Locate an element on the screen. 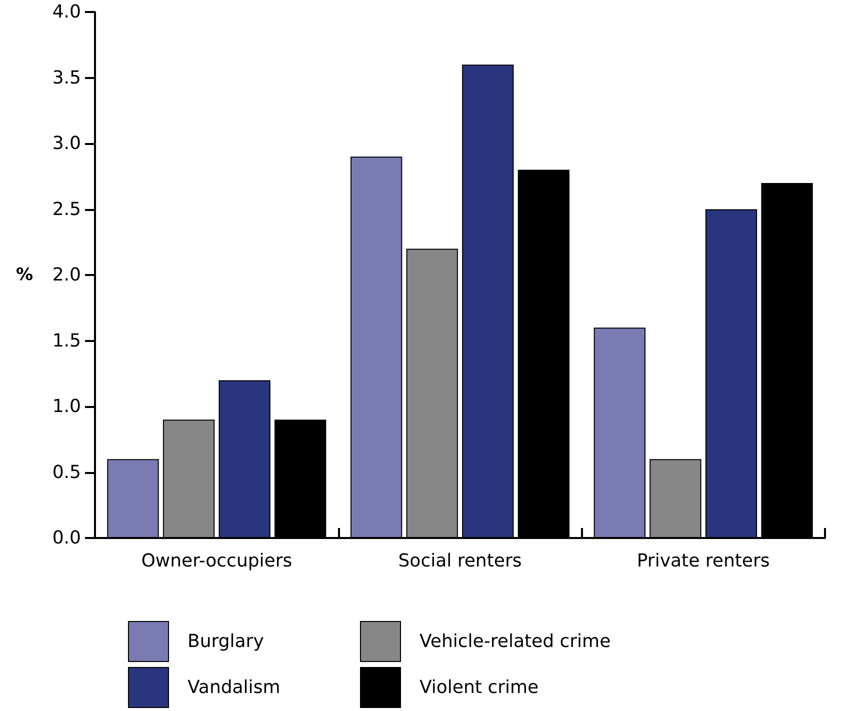  y-tick-label: 3.5 is located at coordinates (66, 77).